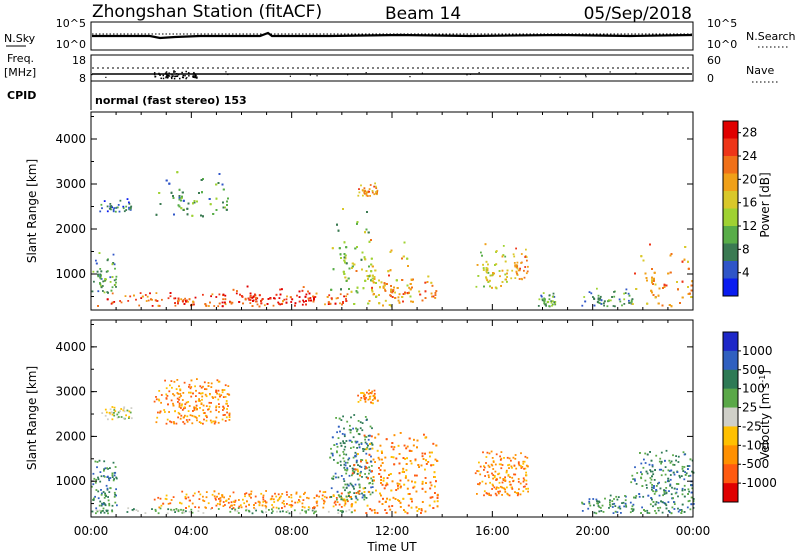 Image resolution: width=800 pixels, height=554 pixels. I want to click on velocity-y-axis-label: Slant Range [km], so click(32, 418).